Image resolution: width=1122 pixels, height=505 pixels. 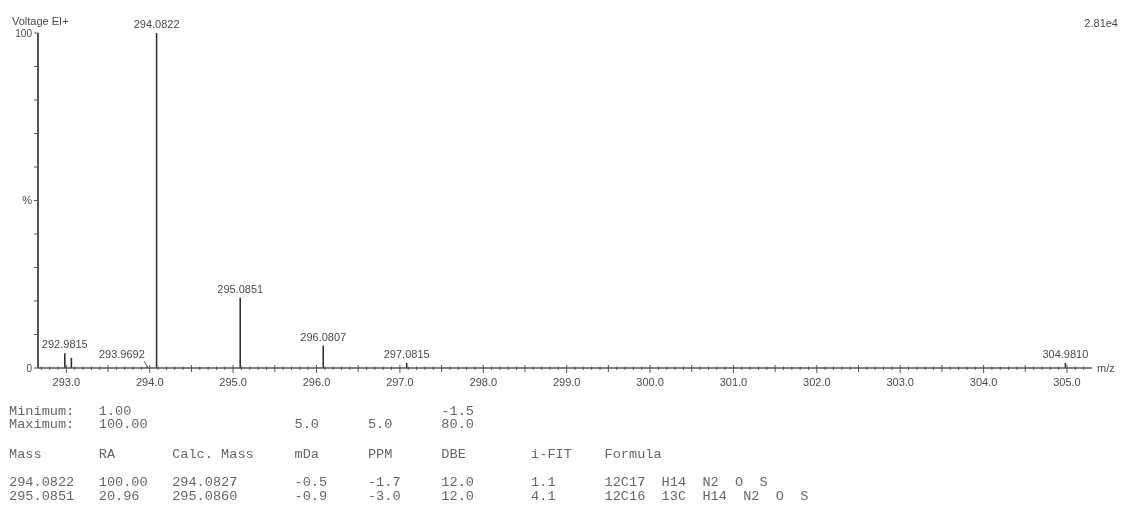 What do you see at coordinates (121, 354) in the screenshot?
I see `annotation: 293.9692` at bounding box center [121, 354].